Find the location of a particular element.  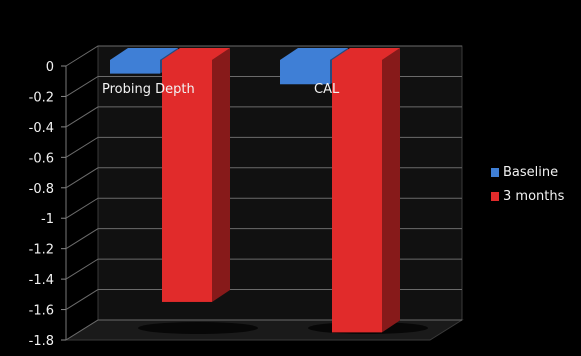

y-tick-label: 0 is located at coordinates (50, 67).